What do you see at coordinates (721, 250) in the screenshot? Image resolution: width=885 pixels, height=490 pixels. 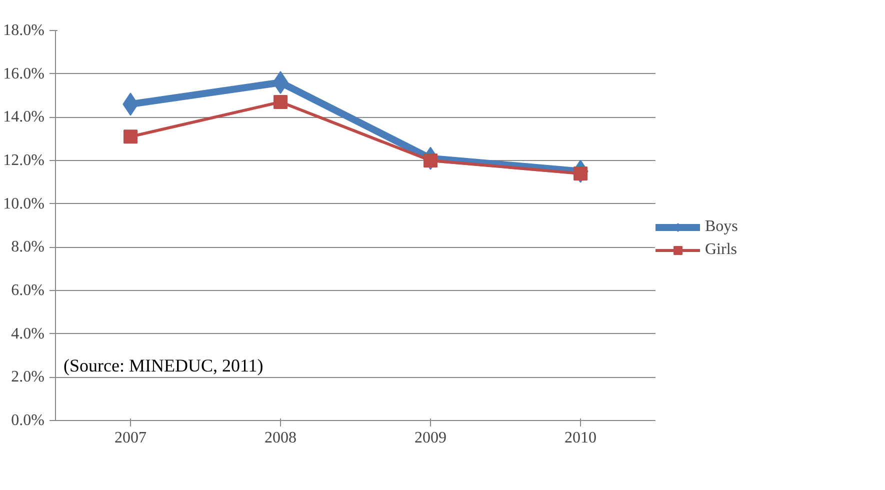 I see `legend-label: Girls` at bounding box center [721, 250].